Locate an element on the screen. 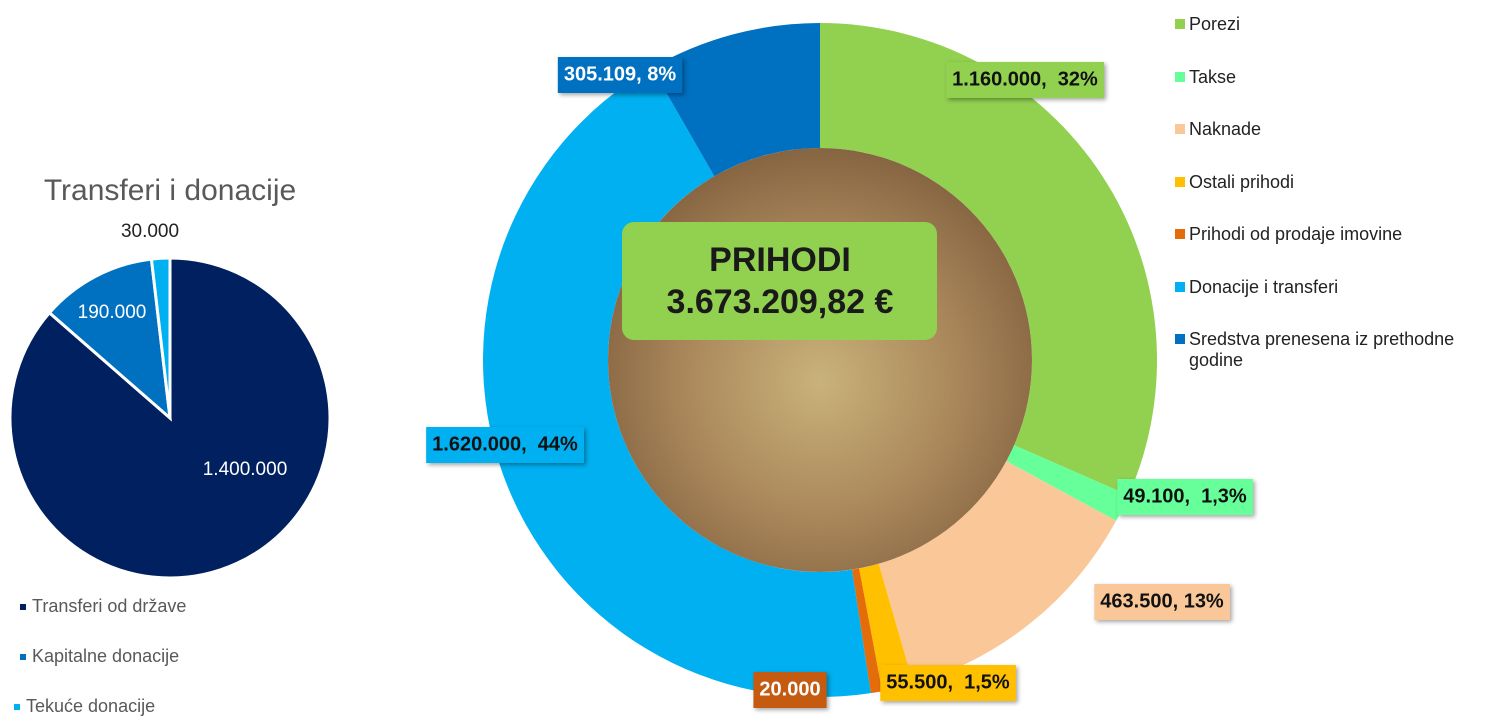 This screenshot has width=1493, height=723. legend-item: Takse is located at coordinates (1325, 77).